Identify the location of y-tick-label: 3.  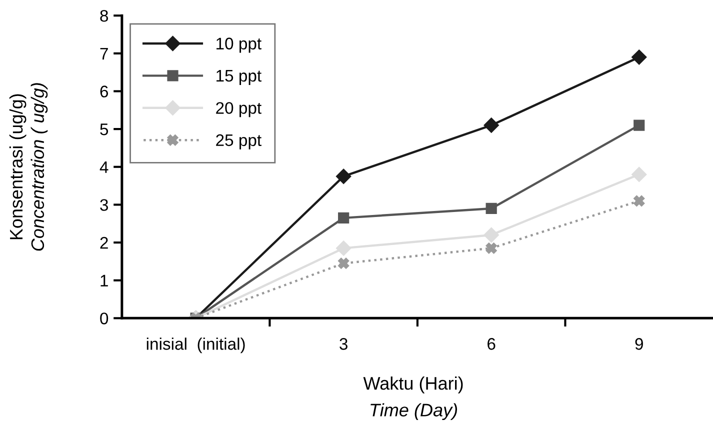
(104, 205).